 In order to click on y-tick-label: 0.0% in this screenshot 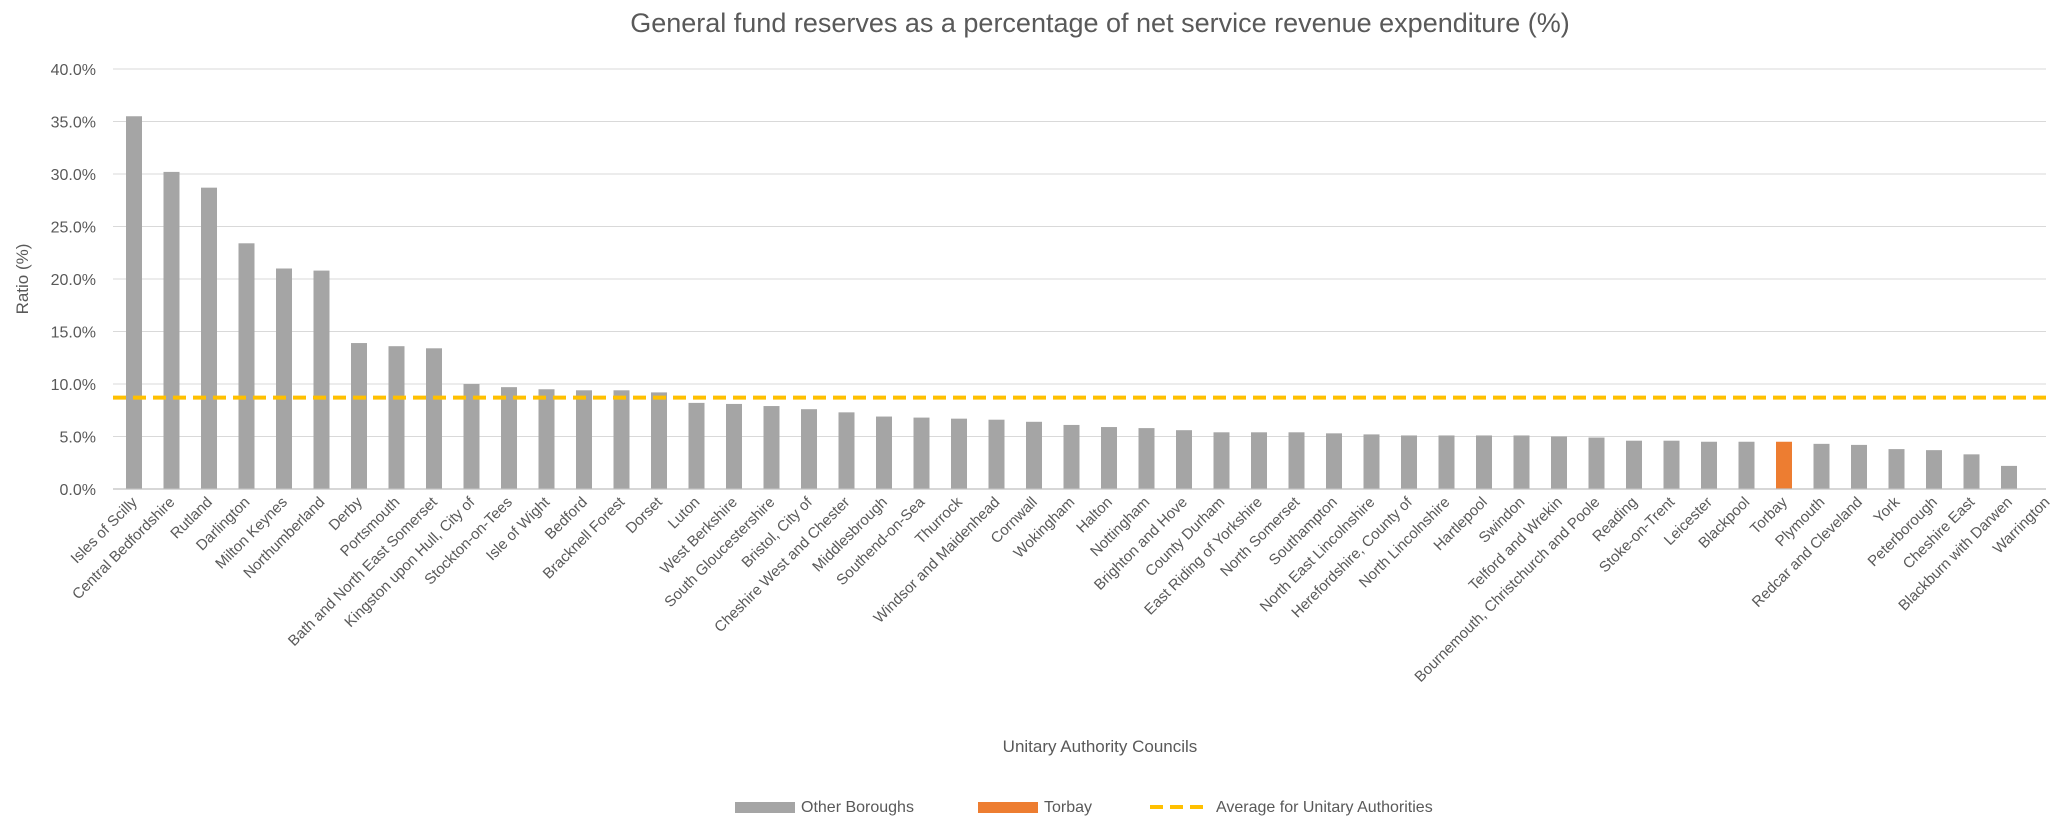, I will do `click(78, 490)`.